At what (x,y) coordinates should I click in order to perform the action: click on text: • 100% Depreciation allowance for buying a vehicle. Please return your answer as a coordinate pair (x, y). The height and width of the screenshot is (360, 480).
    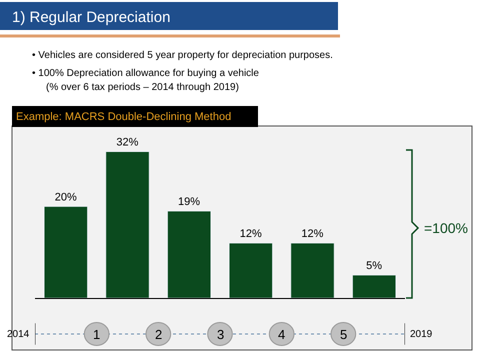
    Looking at the image, I should click on (146, 73).